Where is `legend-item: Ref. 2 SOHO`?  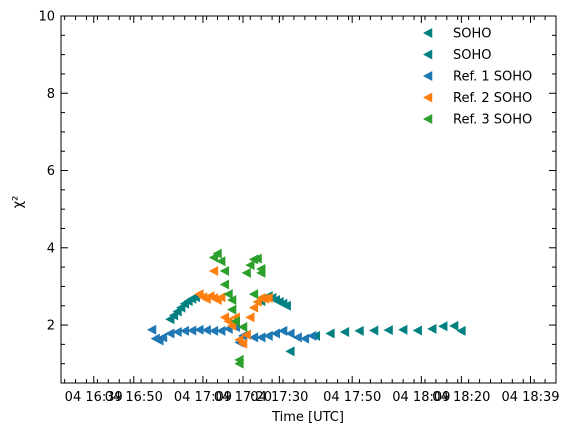 legend-item: Ref. 2 SOHO is located at coordinates (477, 98).